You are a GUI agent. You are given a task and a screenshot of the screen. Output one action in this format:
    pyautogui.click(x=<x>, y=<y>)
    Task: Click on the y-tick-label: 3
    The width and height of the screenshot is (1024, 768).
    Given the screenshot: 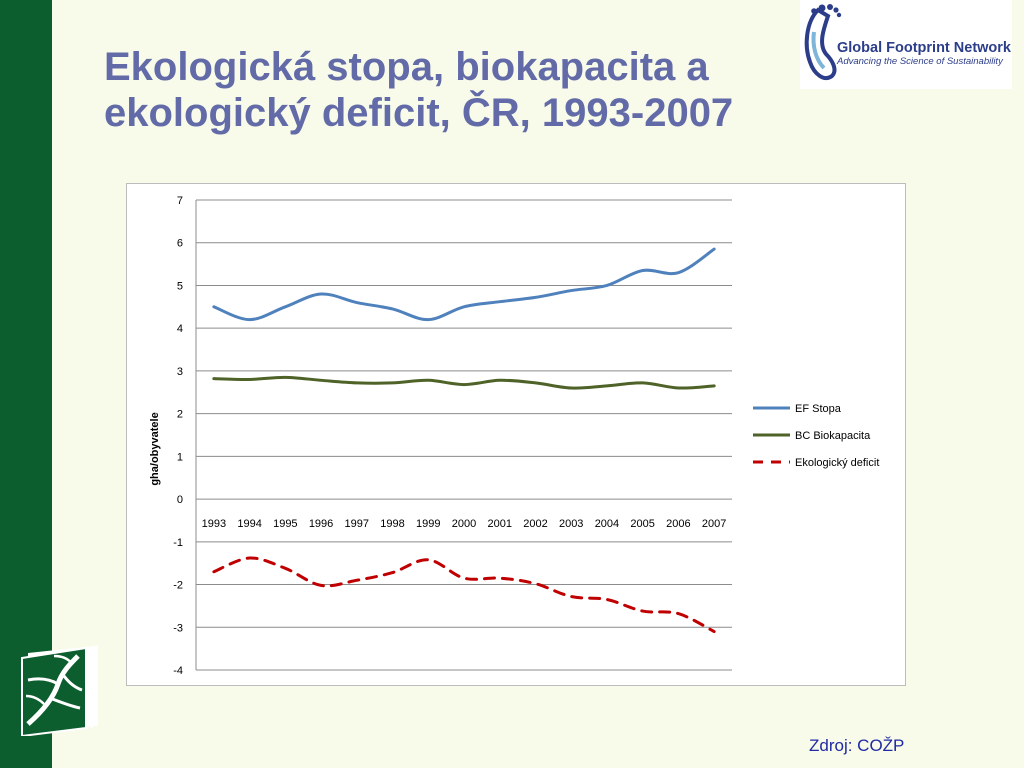 What is the action you would take?
    pyautogui.click(x=180, y=372)
    